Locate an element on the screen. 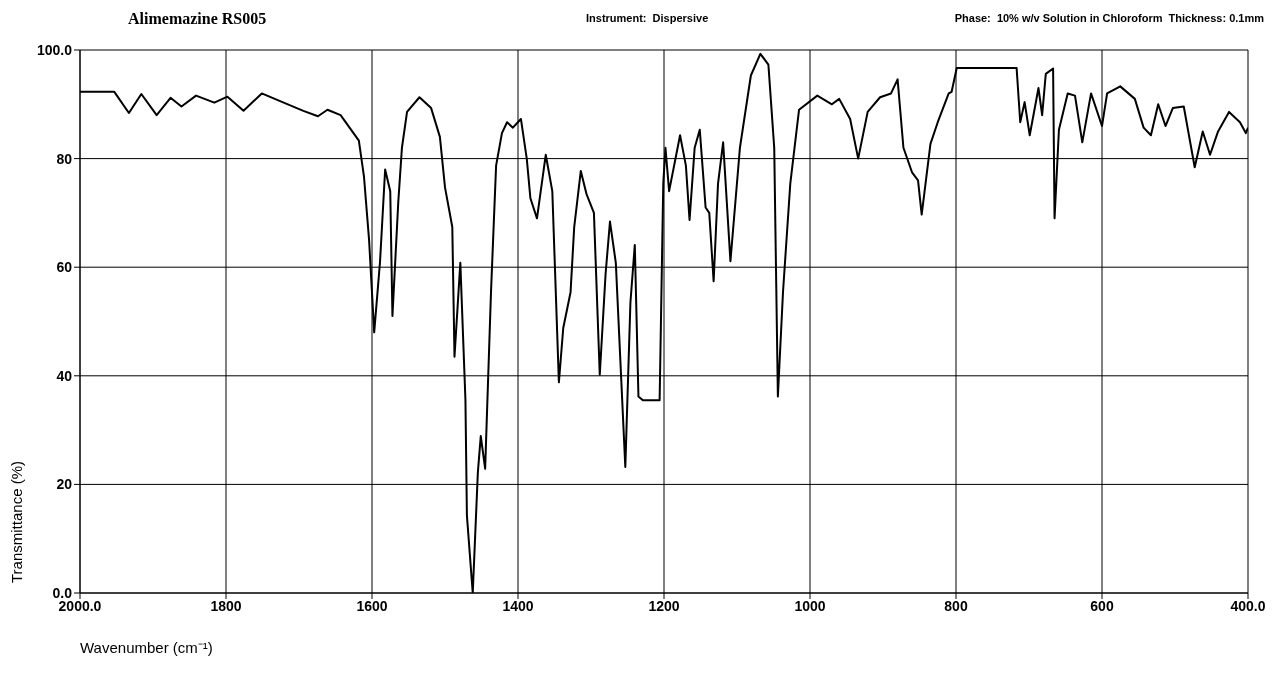 The image size is (1277, 675). y-axis-title: Transmittance (%) is located at coordinates (16, 522).